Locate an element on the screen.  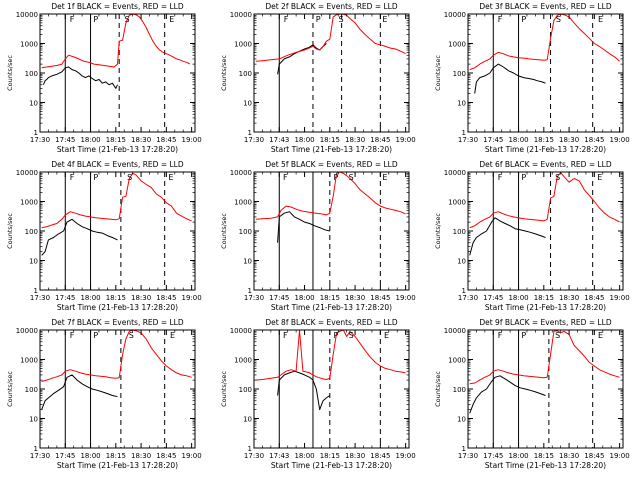
y-tick-label: 10000 is located at coordinates (241, 331).